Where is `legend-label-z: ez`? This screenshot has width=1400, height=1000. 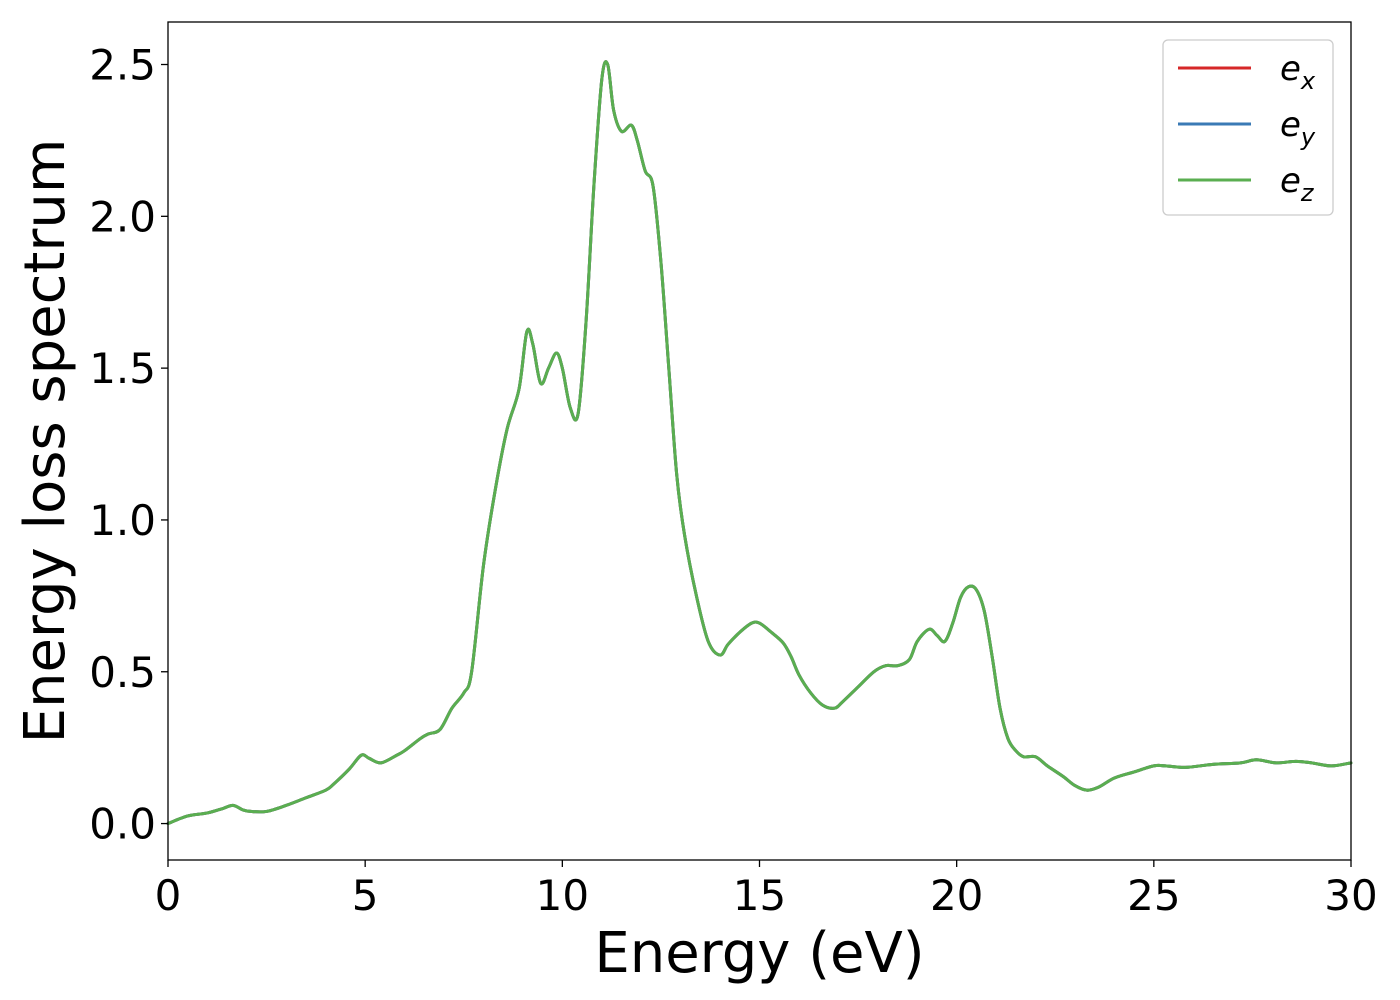 legend-label-z: ez is located at coordinates (1297, 184).